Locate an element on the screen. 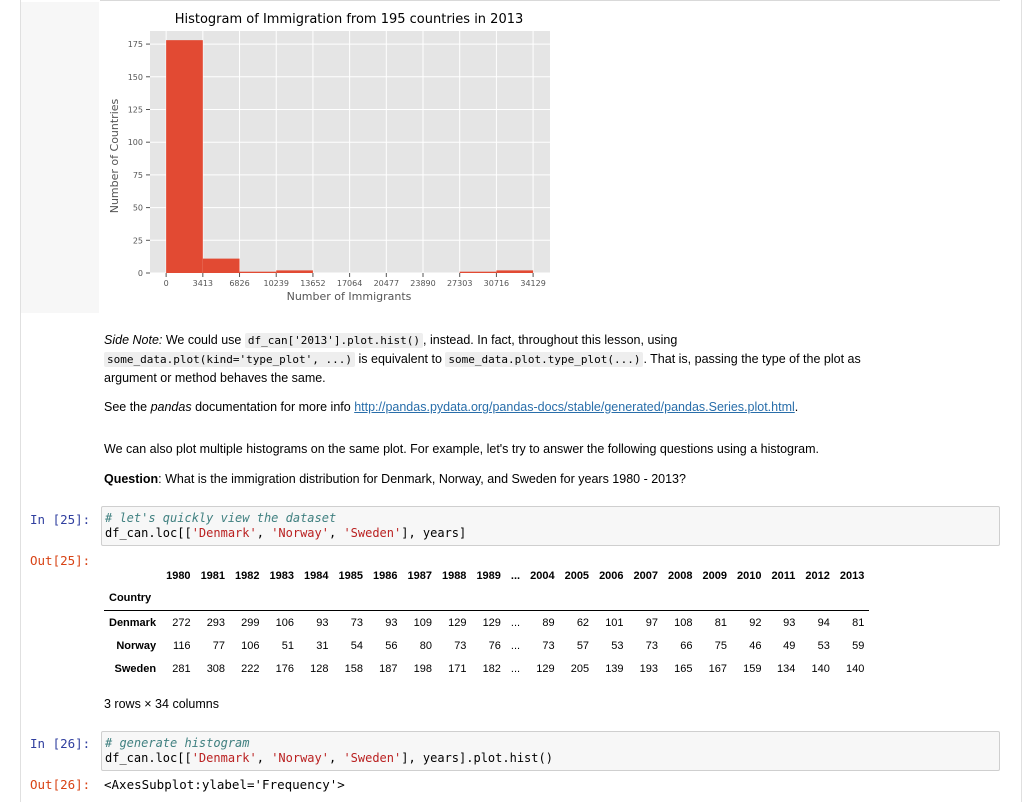  docs-text: documentation for more info is located at coordinates (273, 407).